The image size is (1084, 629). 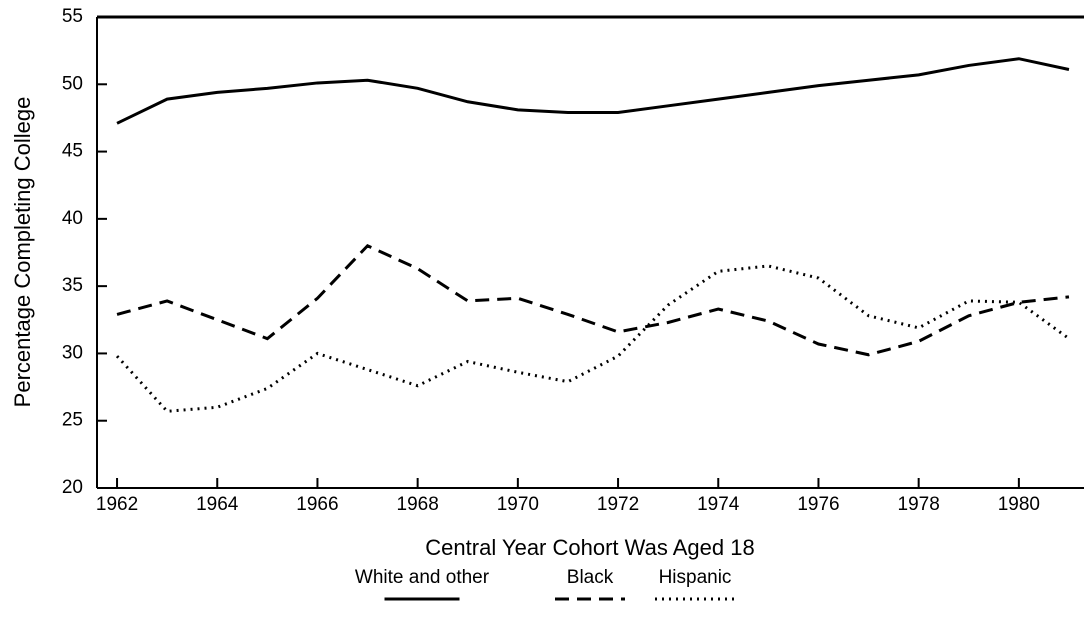 What do you see at coordinates (117, 504) in the screenshot?
I see `x-tick-label: 1962` at bounding box center [117, 504].